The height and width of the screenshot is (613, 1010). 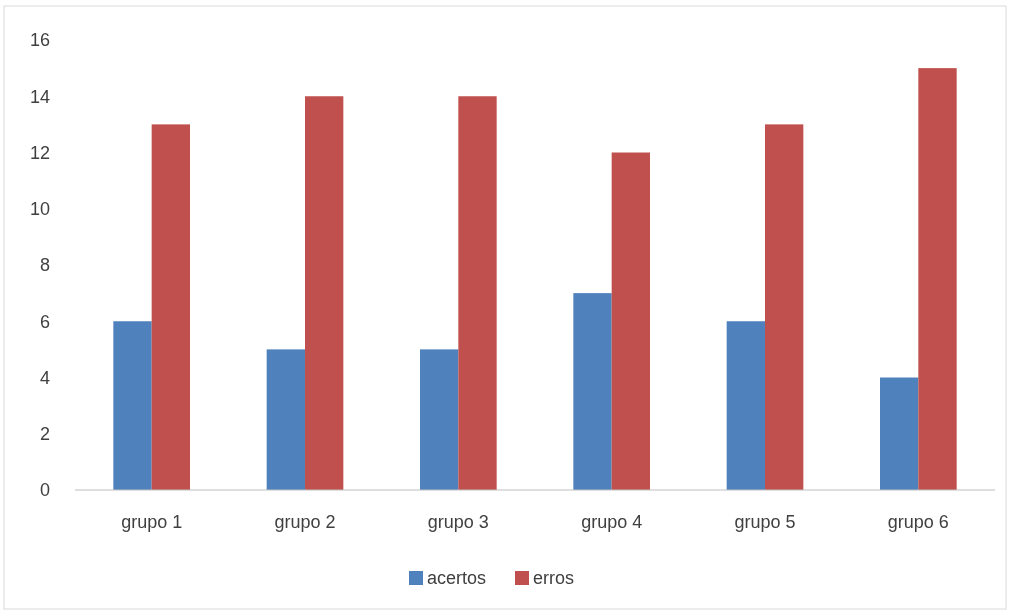 What do you see at coordinates (458, 522) in the screenshot?
I see `x-tick-label: grupo 3` at bounding box center [458, 522].